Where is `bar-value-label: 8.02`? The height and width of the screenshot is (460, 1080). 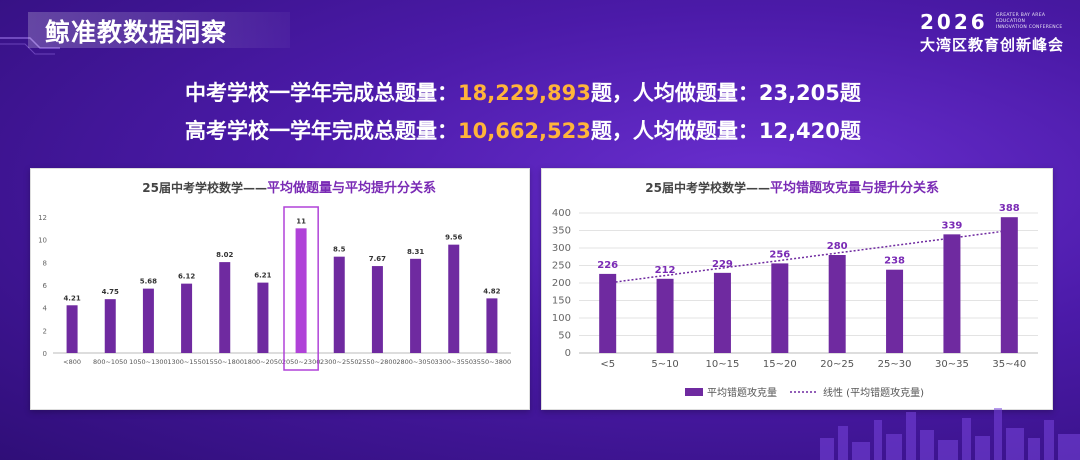
bar-value-label: 8.02 is located at coordinates (224, 255).